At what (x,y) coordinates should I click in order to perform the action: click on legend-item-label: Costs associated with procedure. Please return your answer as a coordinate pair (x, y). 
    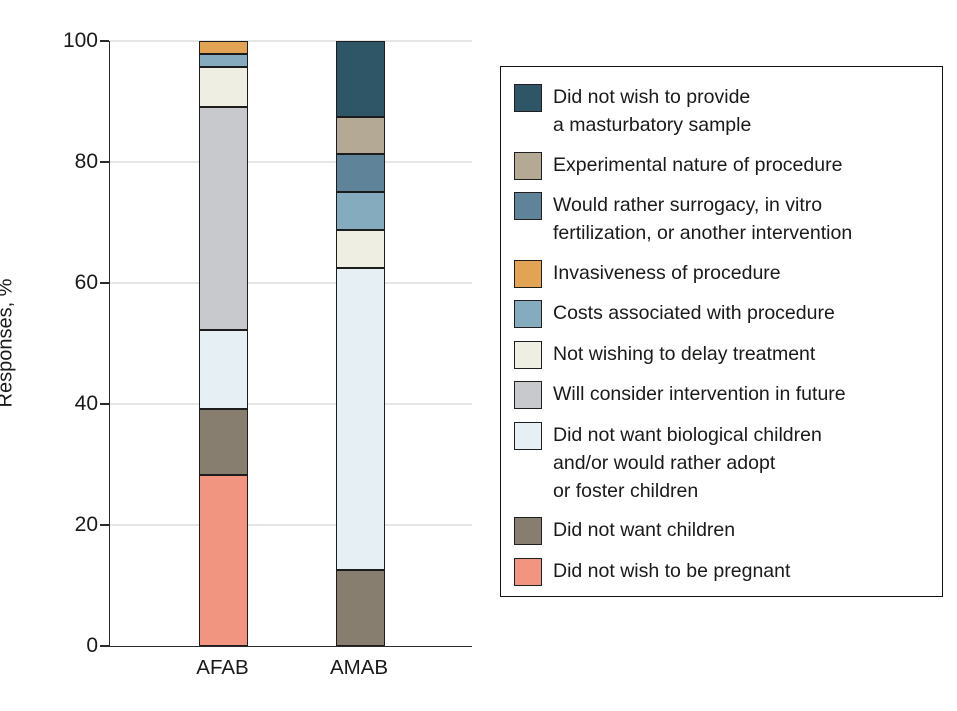
    Looking at the image, I should click on (694, 313).